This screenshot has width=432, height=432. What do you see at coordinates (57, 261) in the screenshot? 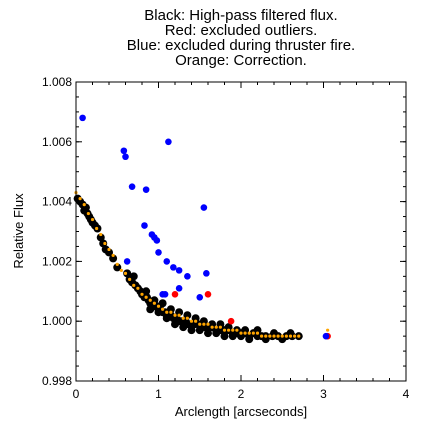
I see `y-tick-label: 1.002` at bounding box center [57, 261].